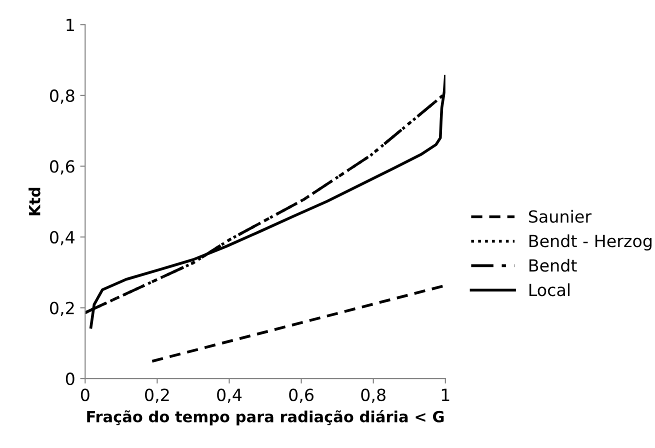  I want to click on legend-label: Bendt, so click(553, 265).